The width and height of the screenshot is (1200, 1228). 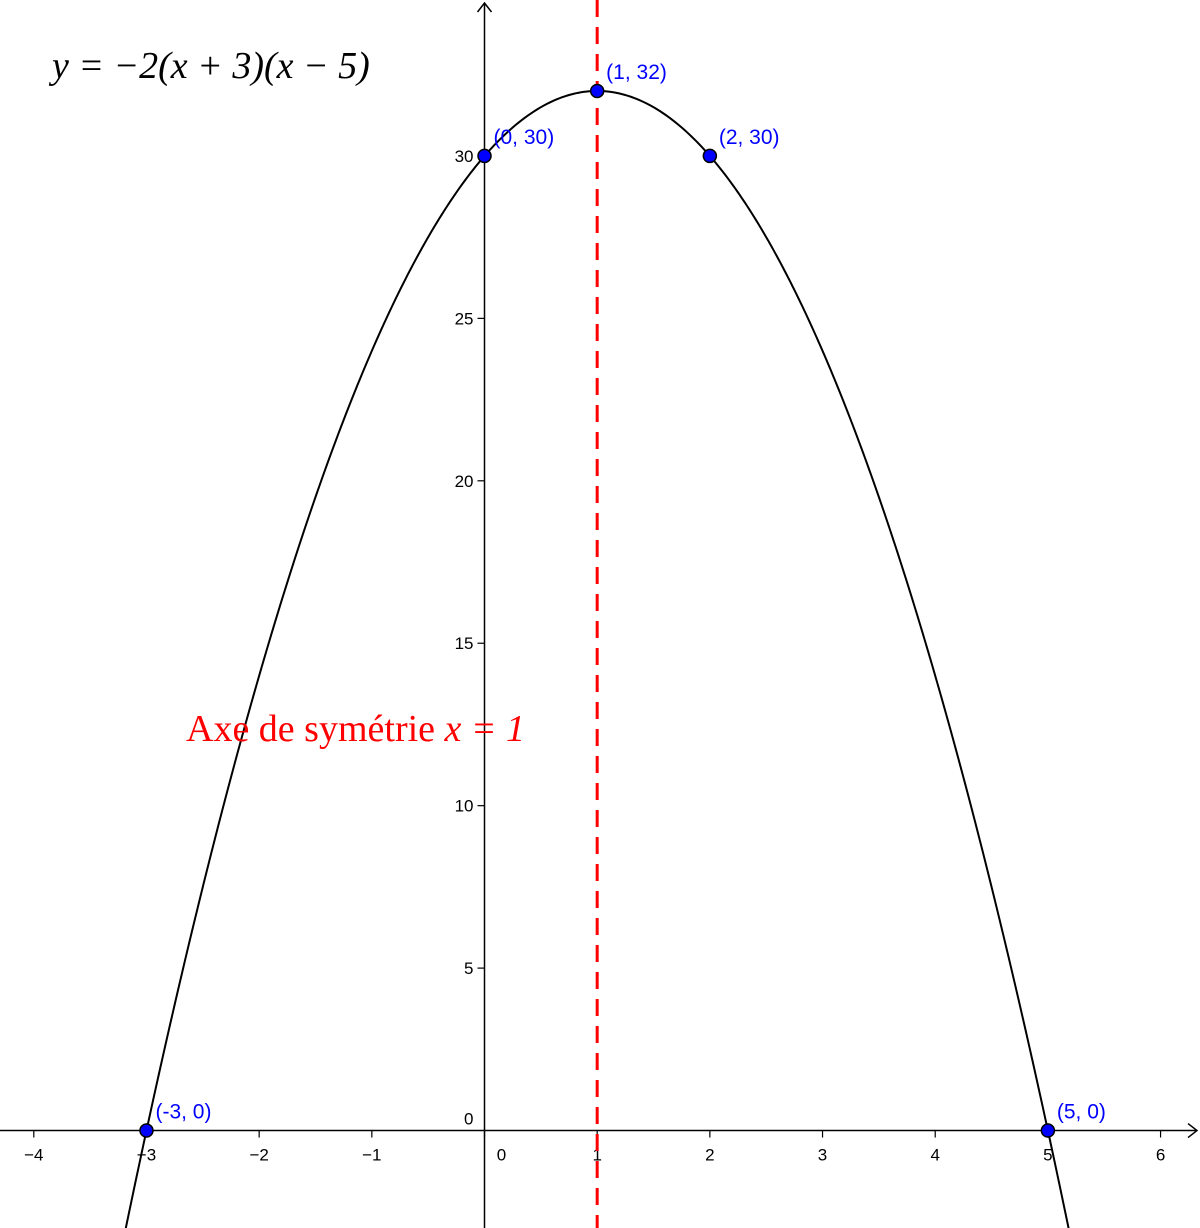 What do you see at coordinates (464, 481) in the screenshot?
I see `y-tick-label: 20` at bounding box center [464, 481].